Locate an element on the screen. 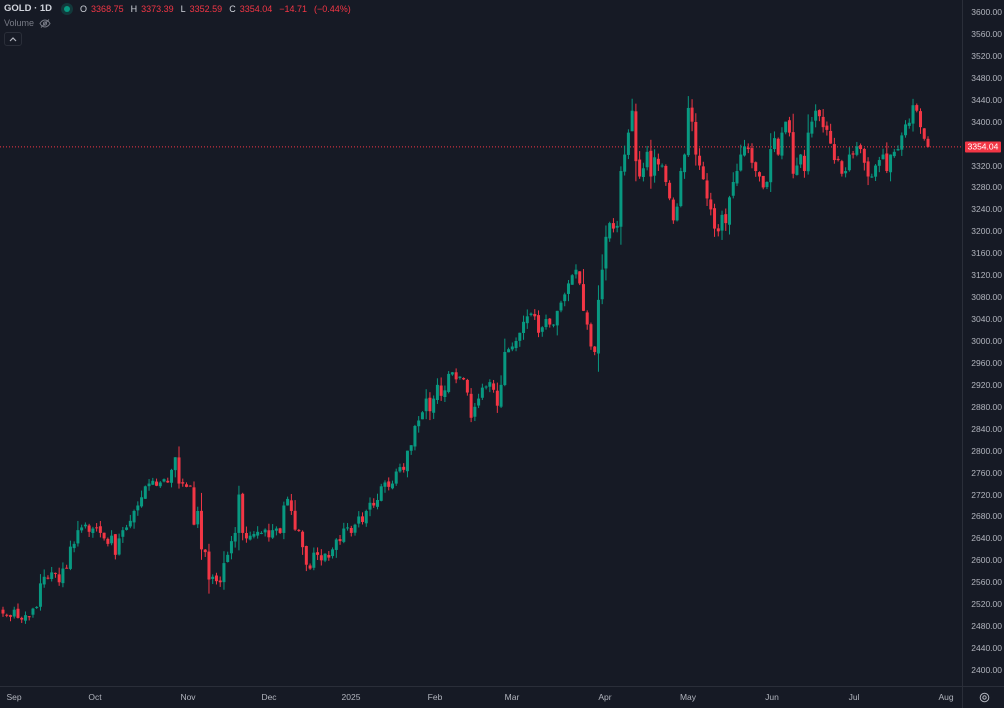 The width and height of the screenshot is (1004, 708). price-tick-label: 2960.00 is located at coordinates (986, 362).